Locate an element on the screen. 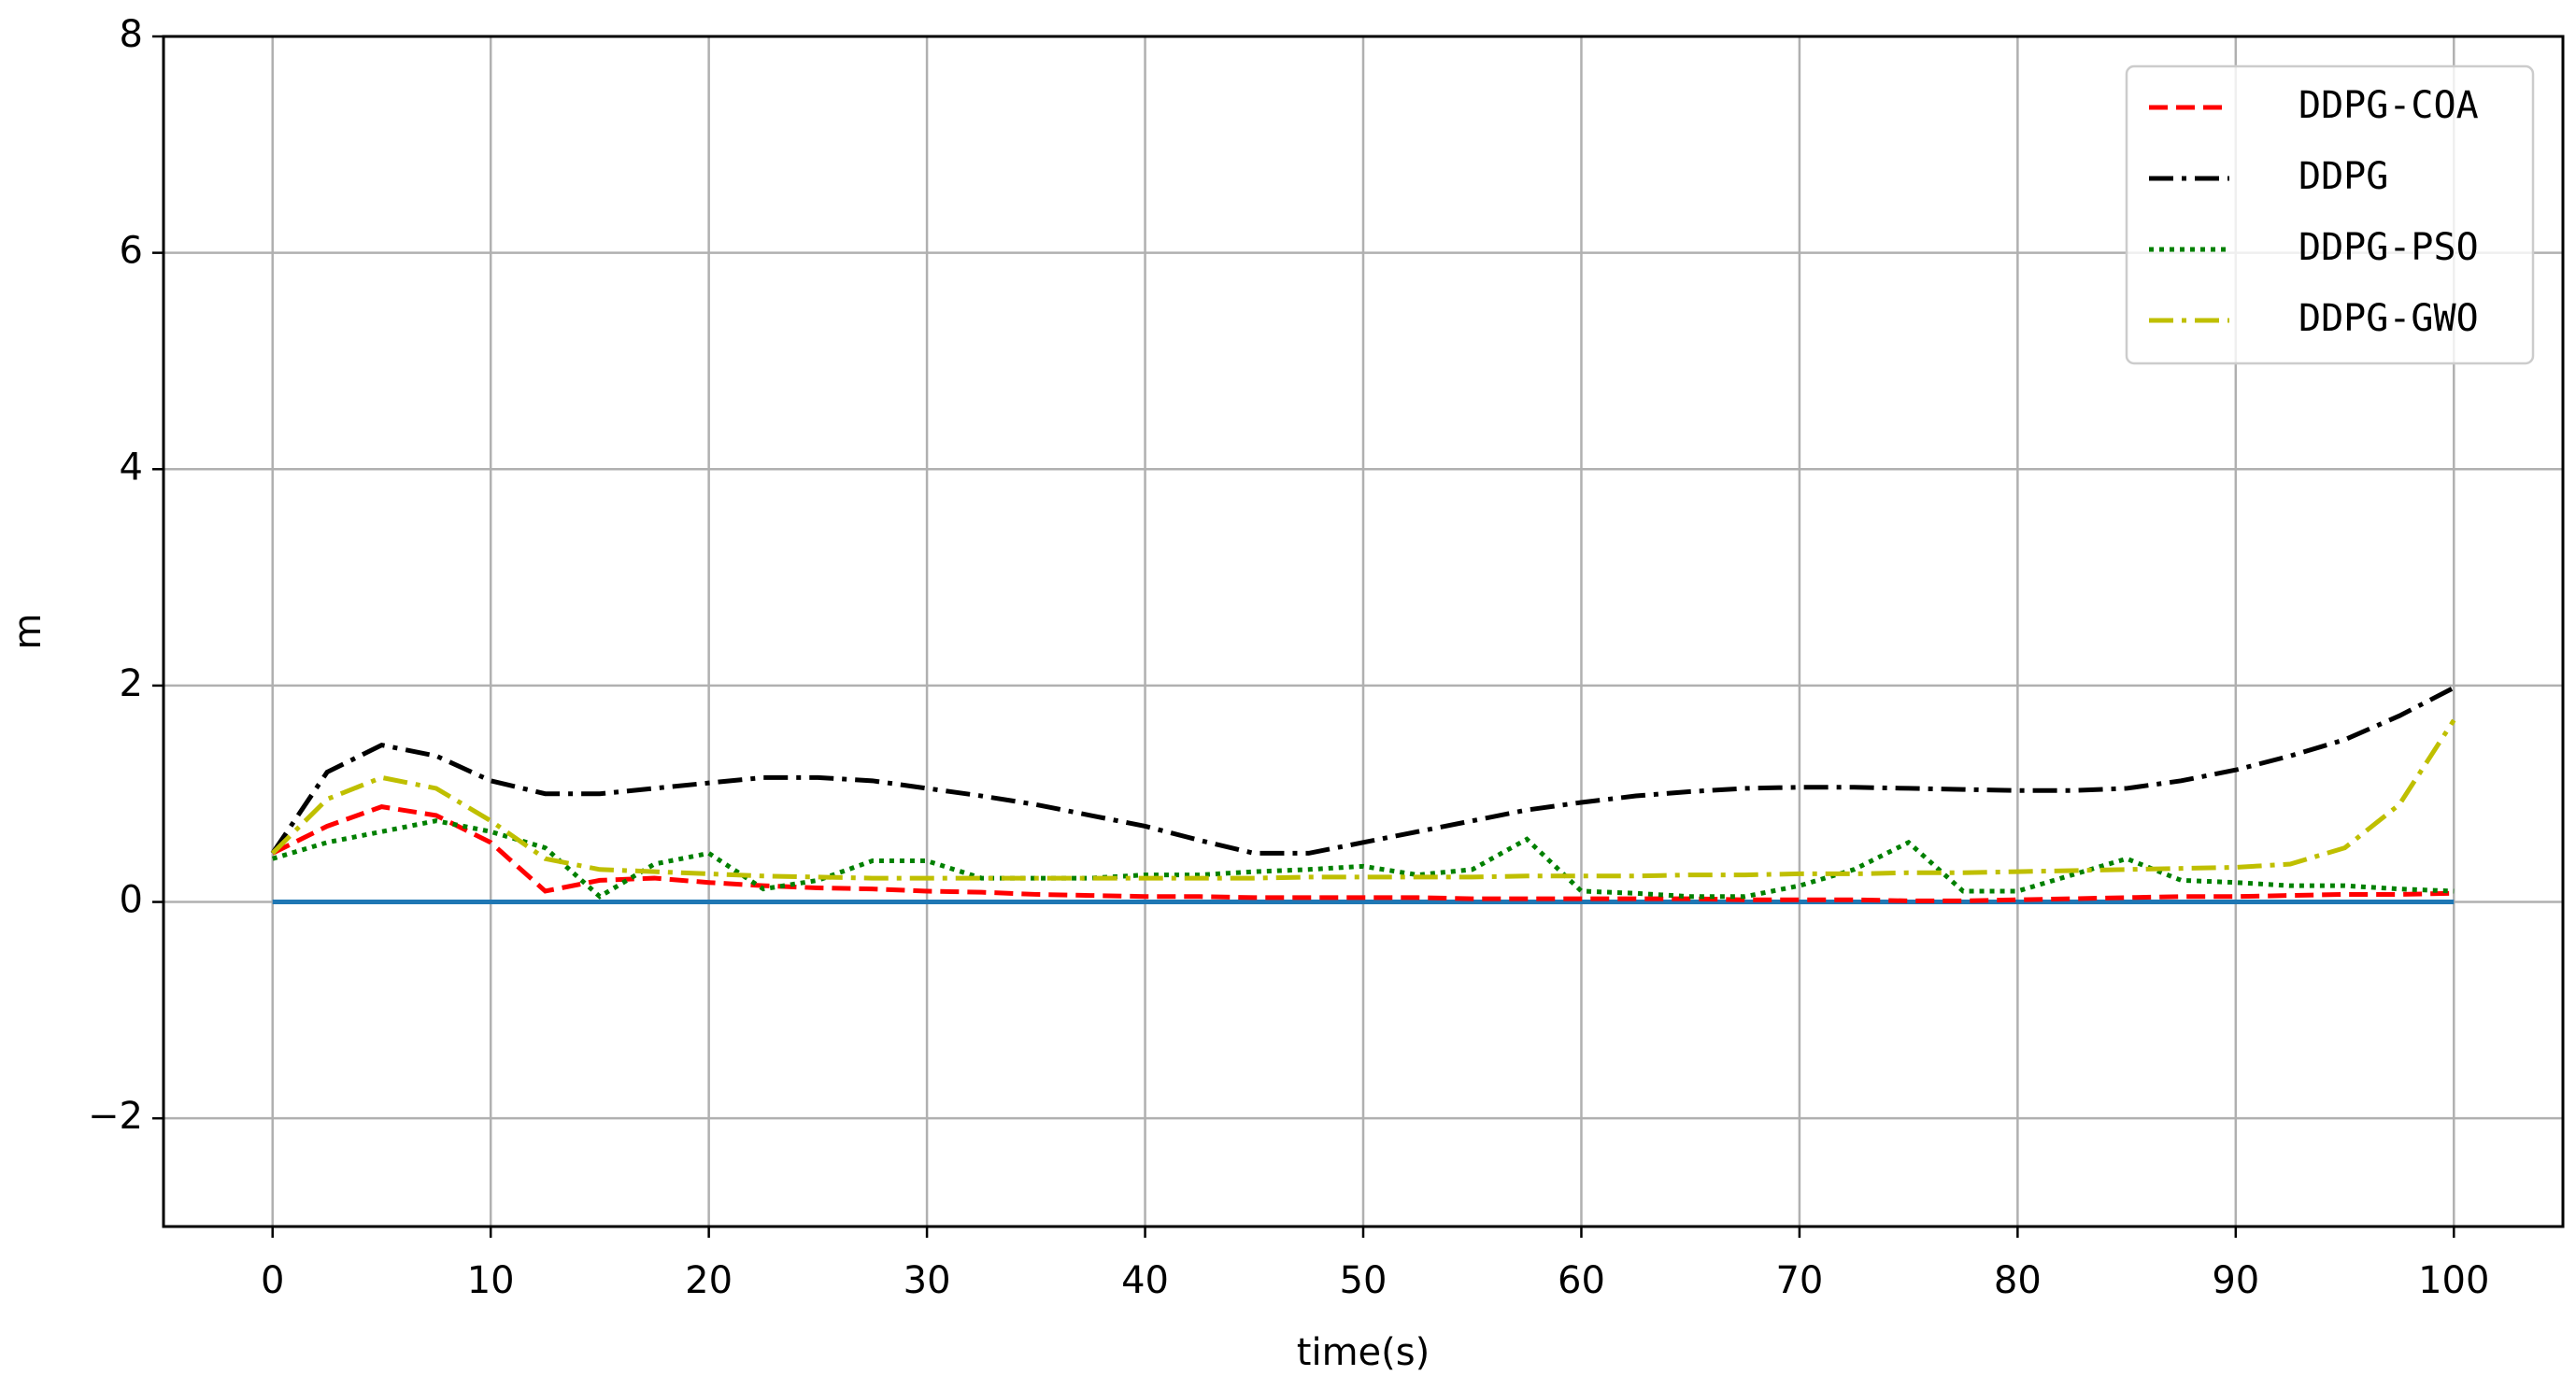  legend-label: DDPG-GWO is located at coordinates (2389, 318).